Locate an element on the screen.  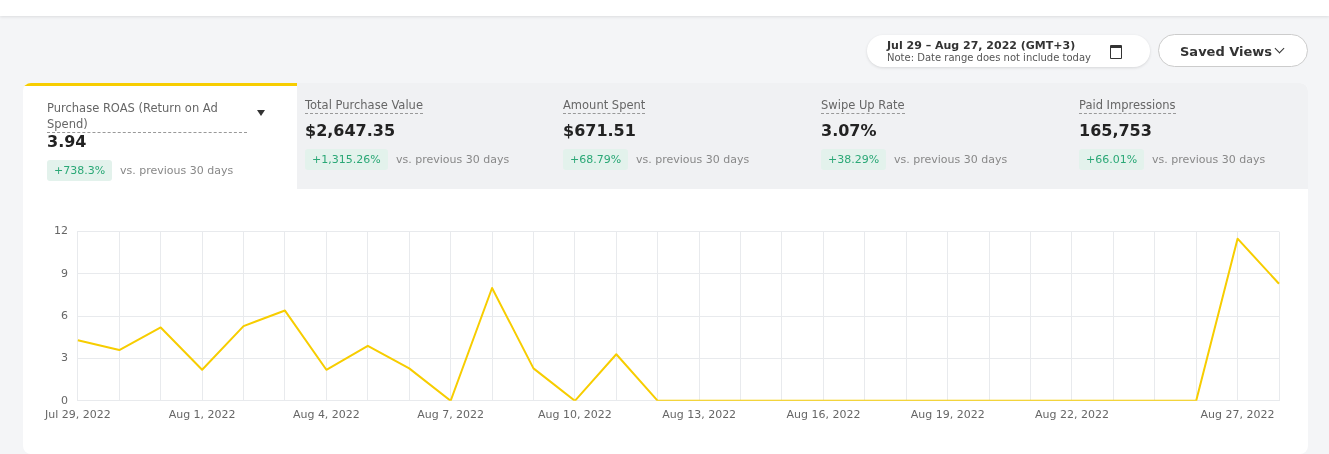
text: +66.01% is located at coordinates (1112, 159).